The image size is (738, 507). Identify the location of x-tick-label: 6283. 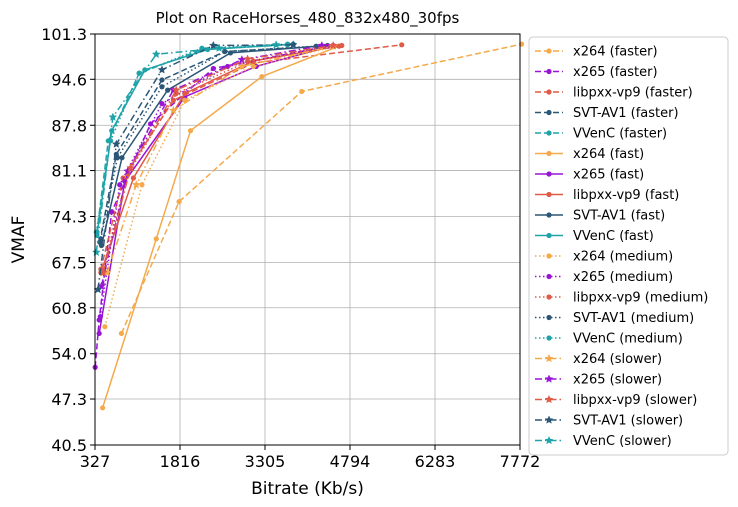
(435, 461).